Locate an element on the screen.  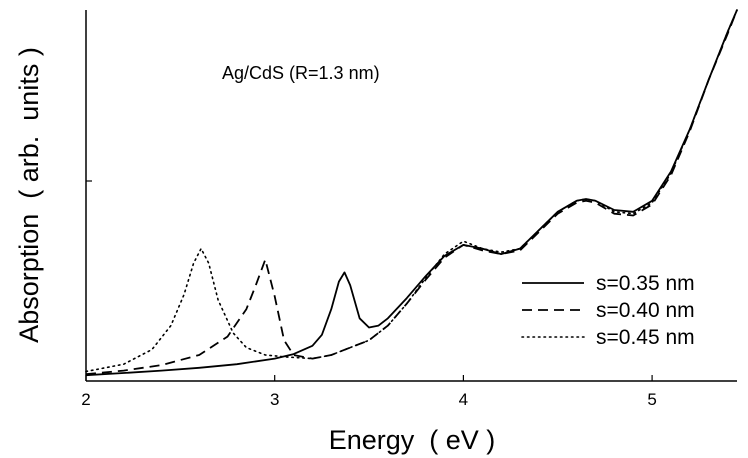
y-axis-label: Absorption ( arb. units ) is located at coordinates (29, 195).